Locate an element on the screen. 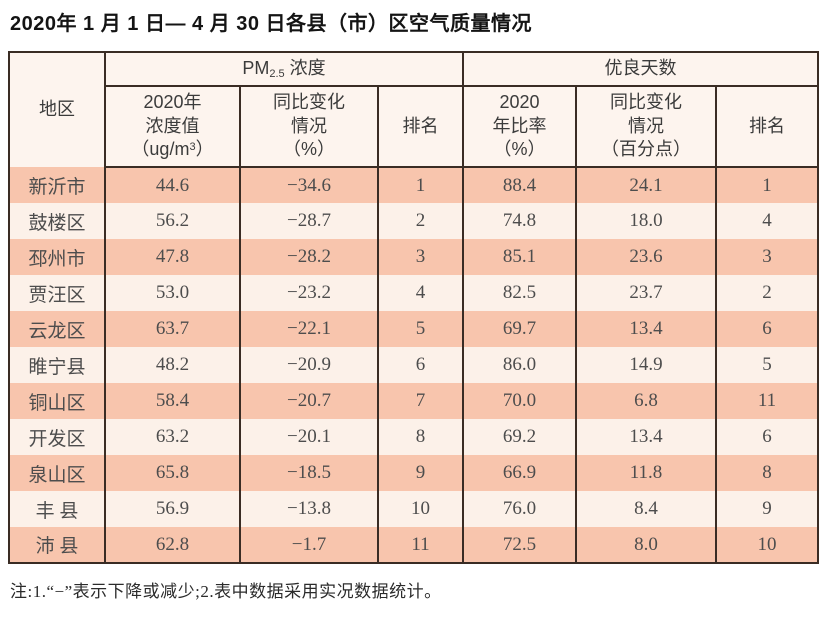  col-header-pm-change: 同比变化 情况 （%） is located at coordinates (308, 127).